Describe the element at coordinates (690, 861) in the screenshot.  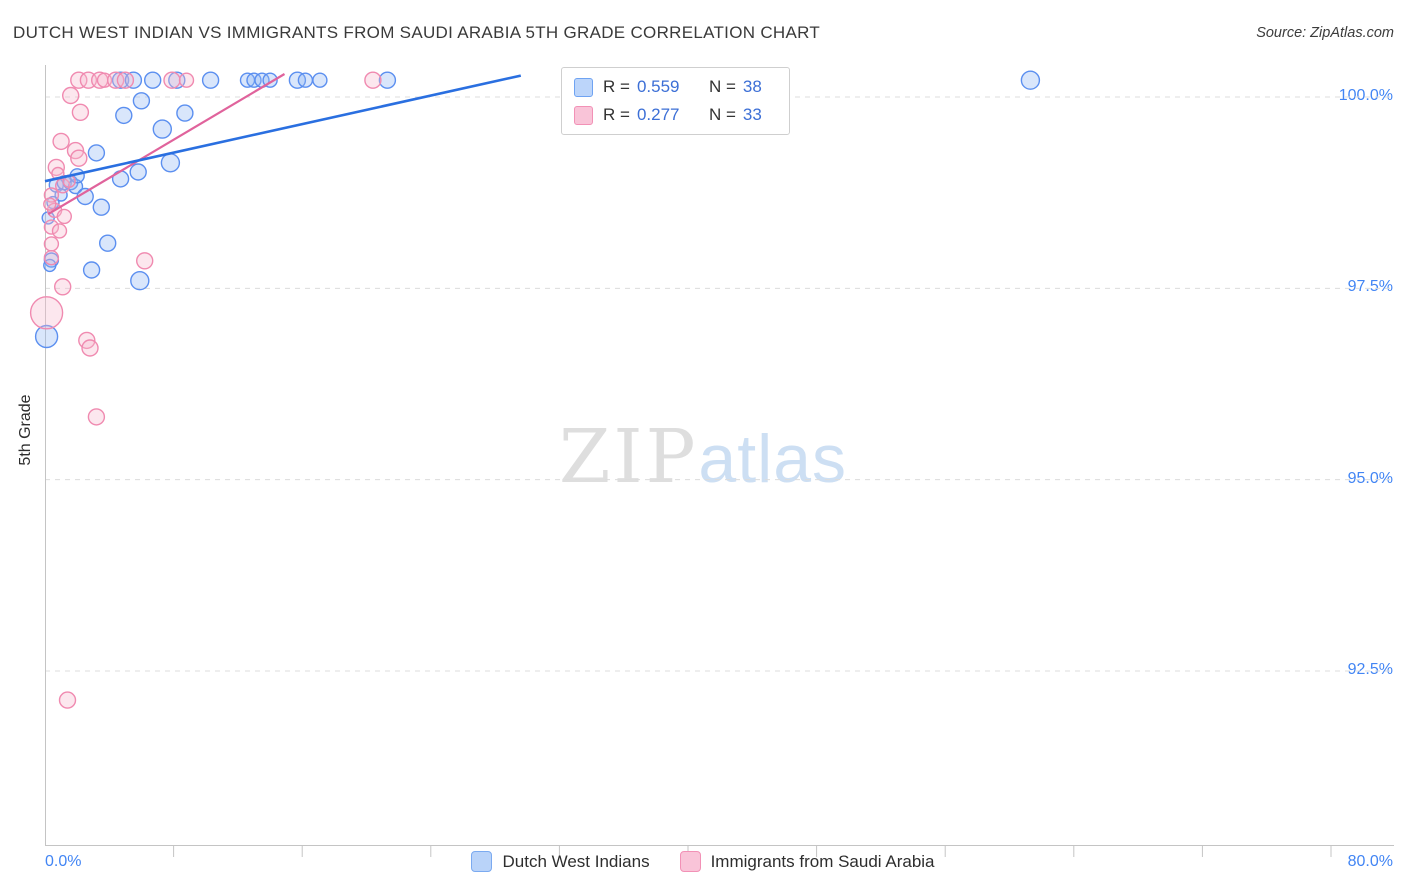
I see `series-swatch-pink` at that location.